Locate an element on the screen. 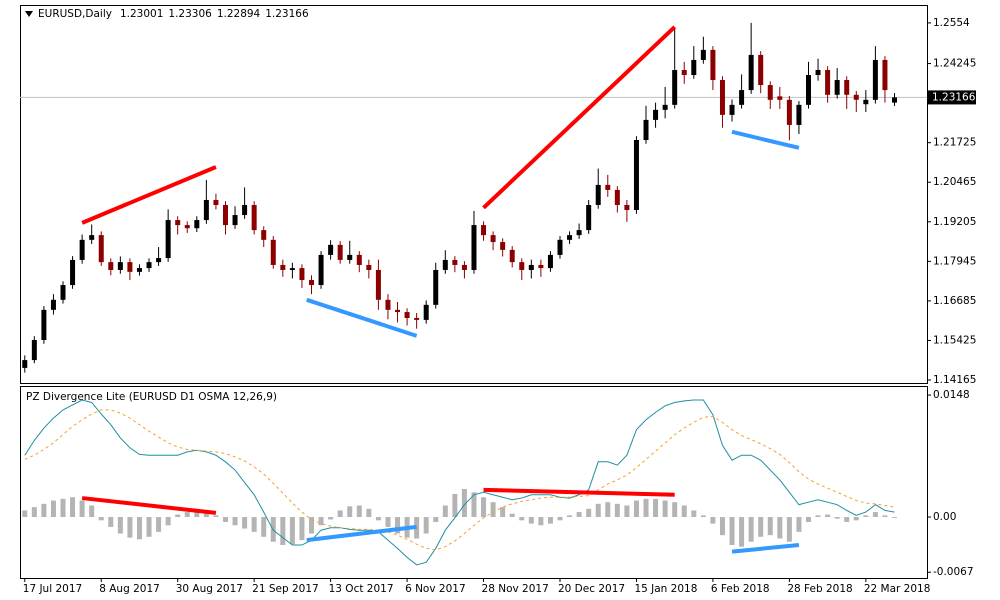 The height and width of the screenshot is (600, 1000). x-tick-label: 13 Oct 2017 is located at coordinates (361, 589).